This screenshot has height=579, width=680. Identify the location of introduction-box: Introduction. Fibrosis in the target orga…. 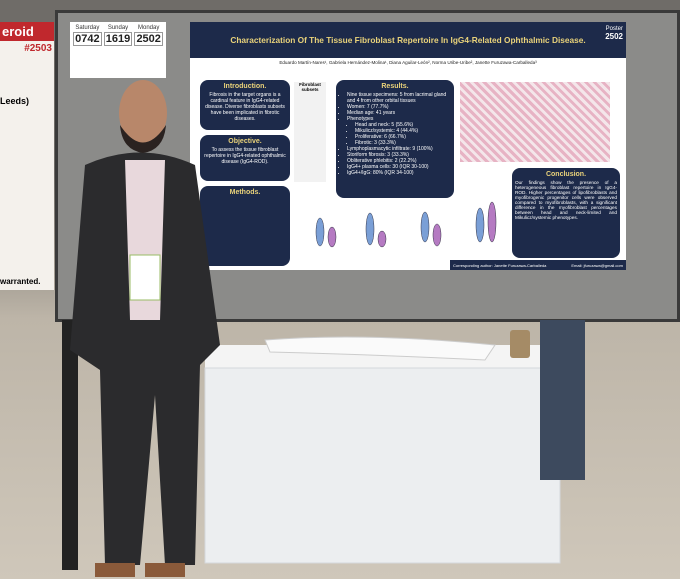
(245, 105).